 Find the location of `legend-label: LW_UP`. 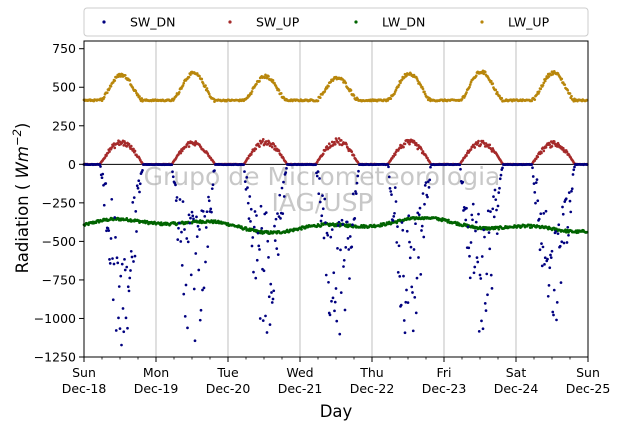

legend-label: LW_UP is located at coordinates (529, 22).